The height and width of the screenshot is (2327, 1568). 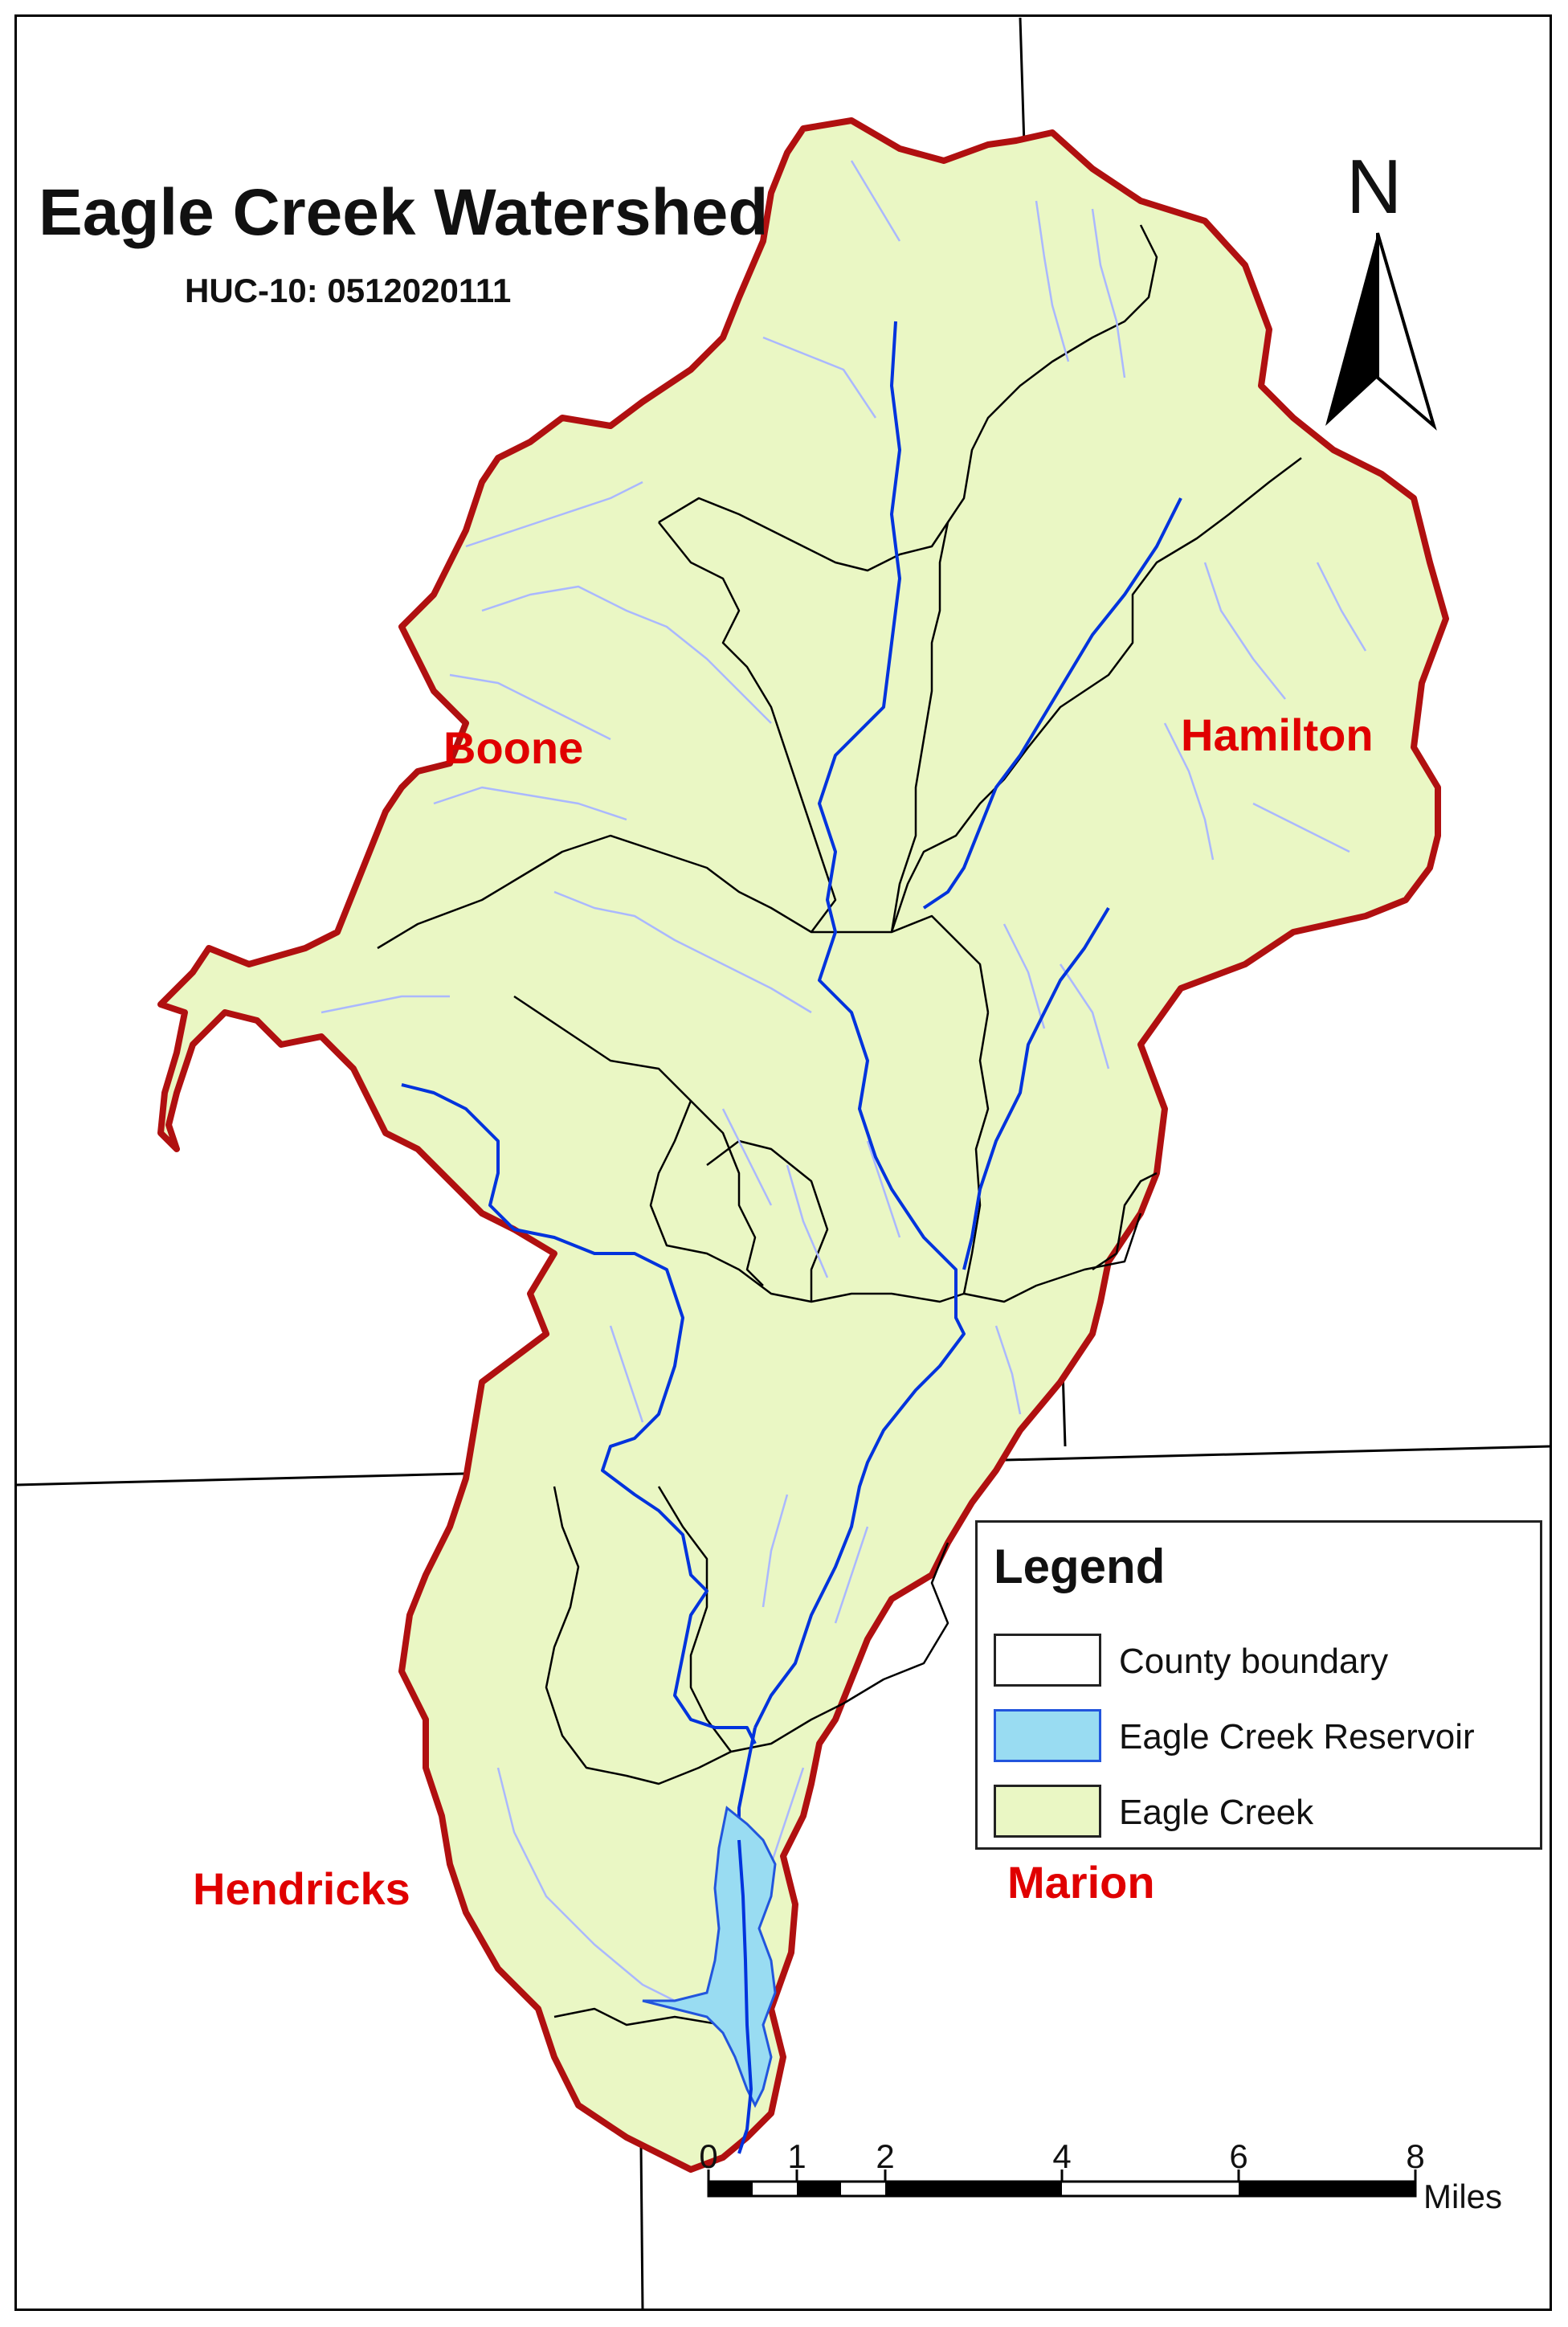 What do you see at coordinates (1216, 1812) in the screenshot?
I see `legend-label: Eagle Creek` at bounding box center [1216, 1812].